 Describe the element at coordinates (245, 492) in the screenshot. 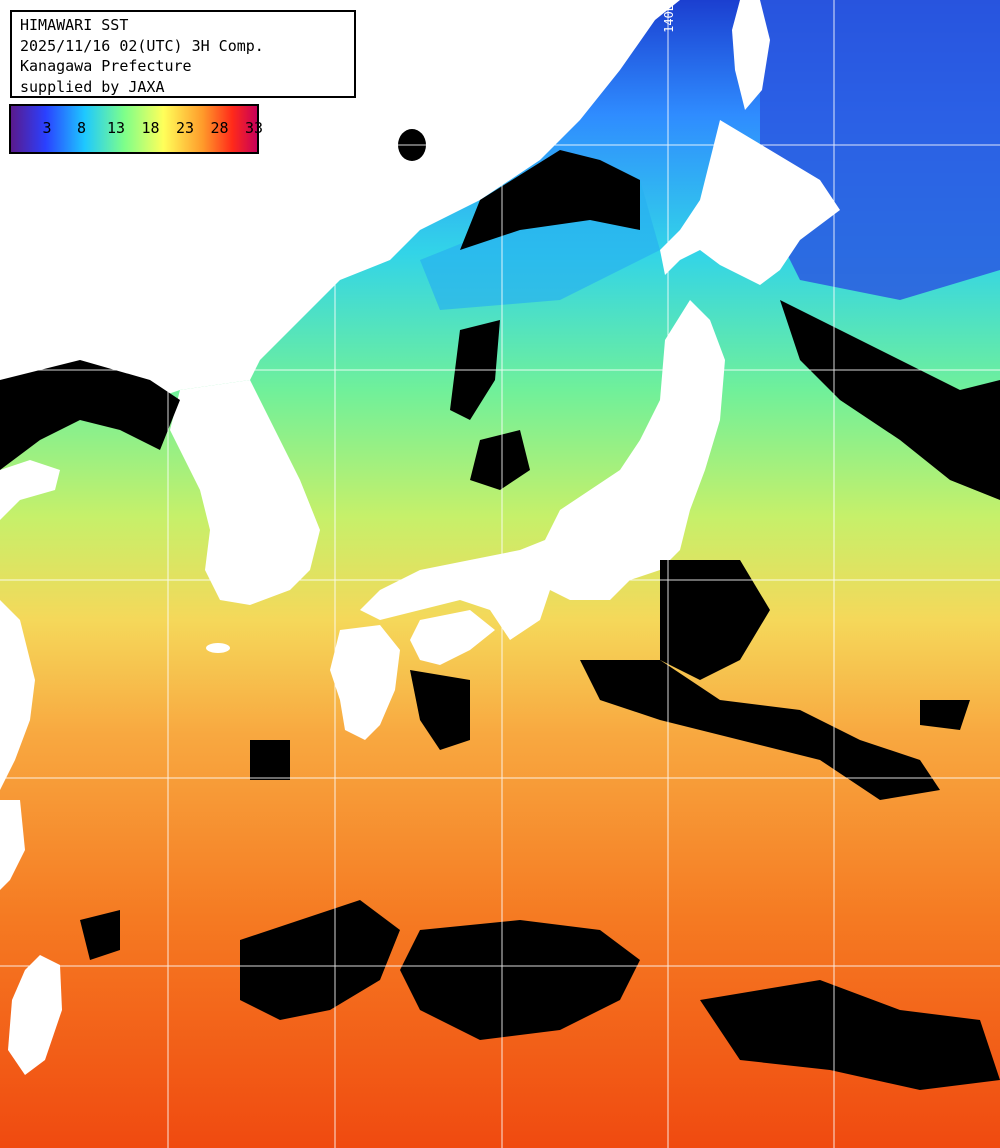

I see `land-korea` at that location.